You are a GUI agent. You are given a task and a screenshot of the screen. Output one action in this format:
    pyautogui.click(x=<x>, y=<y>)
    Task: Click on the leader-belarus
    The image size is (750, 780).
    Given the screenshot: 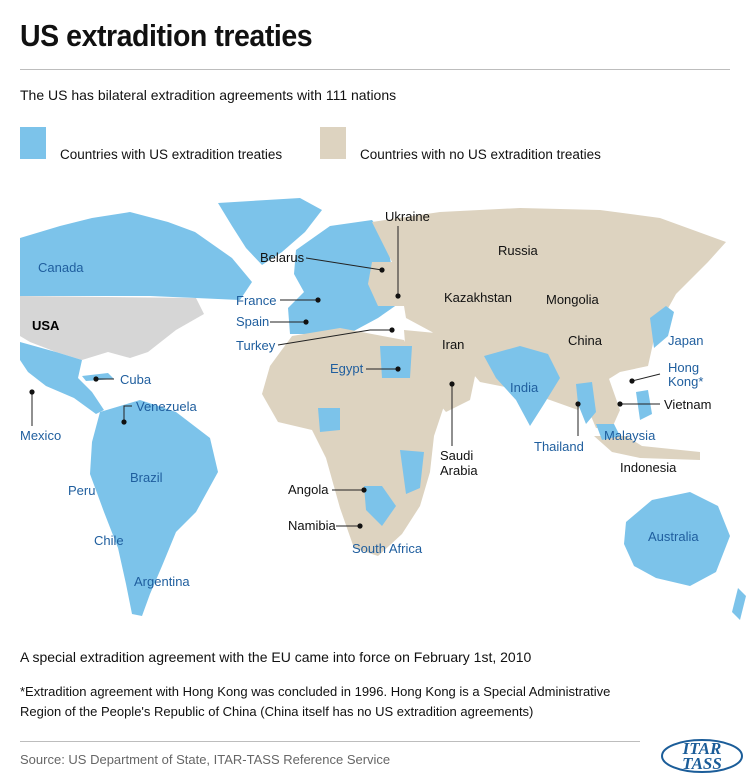 What is the action you would take?
    pyautogui.click(x=344, y=264)
    